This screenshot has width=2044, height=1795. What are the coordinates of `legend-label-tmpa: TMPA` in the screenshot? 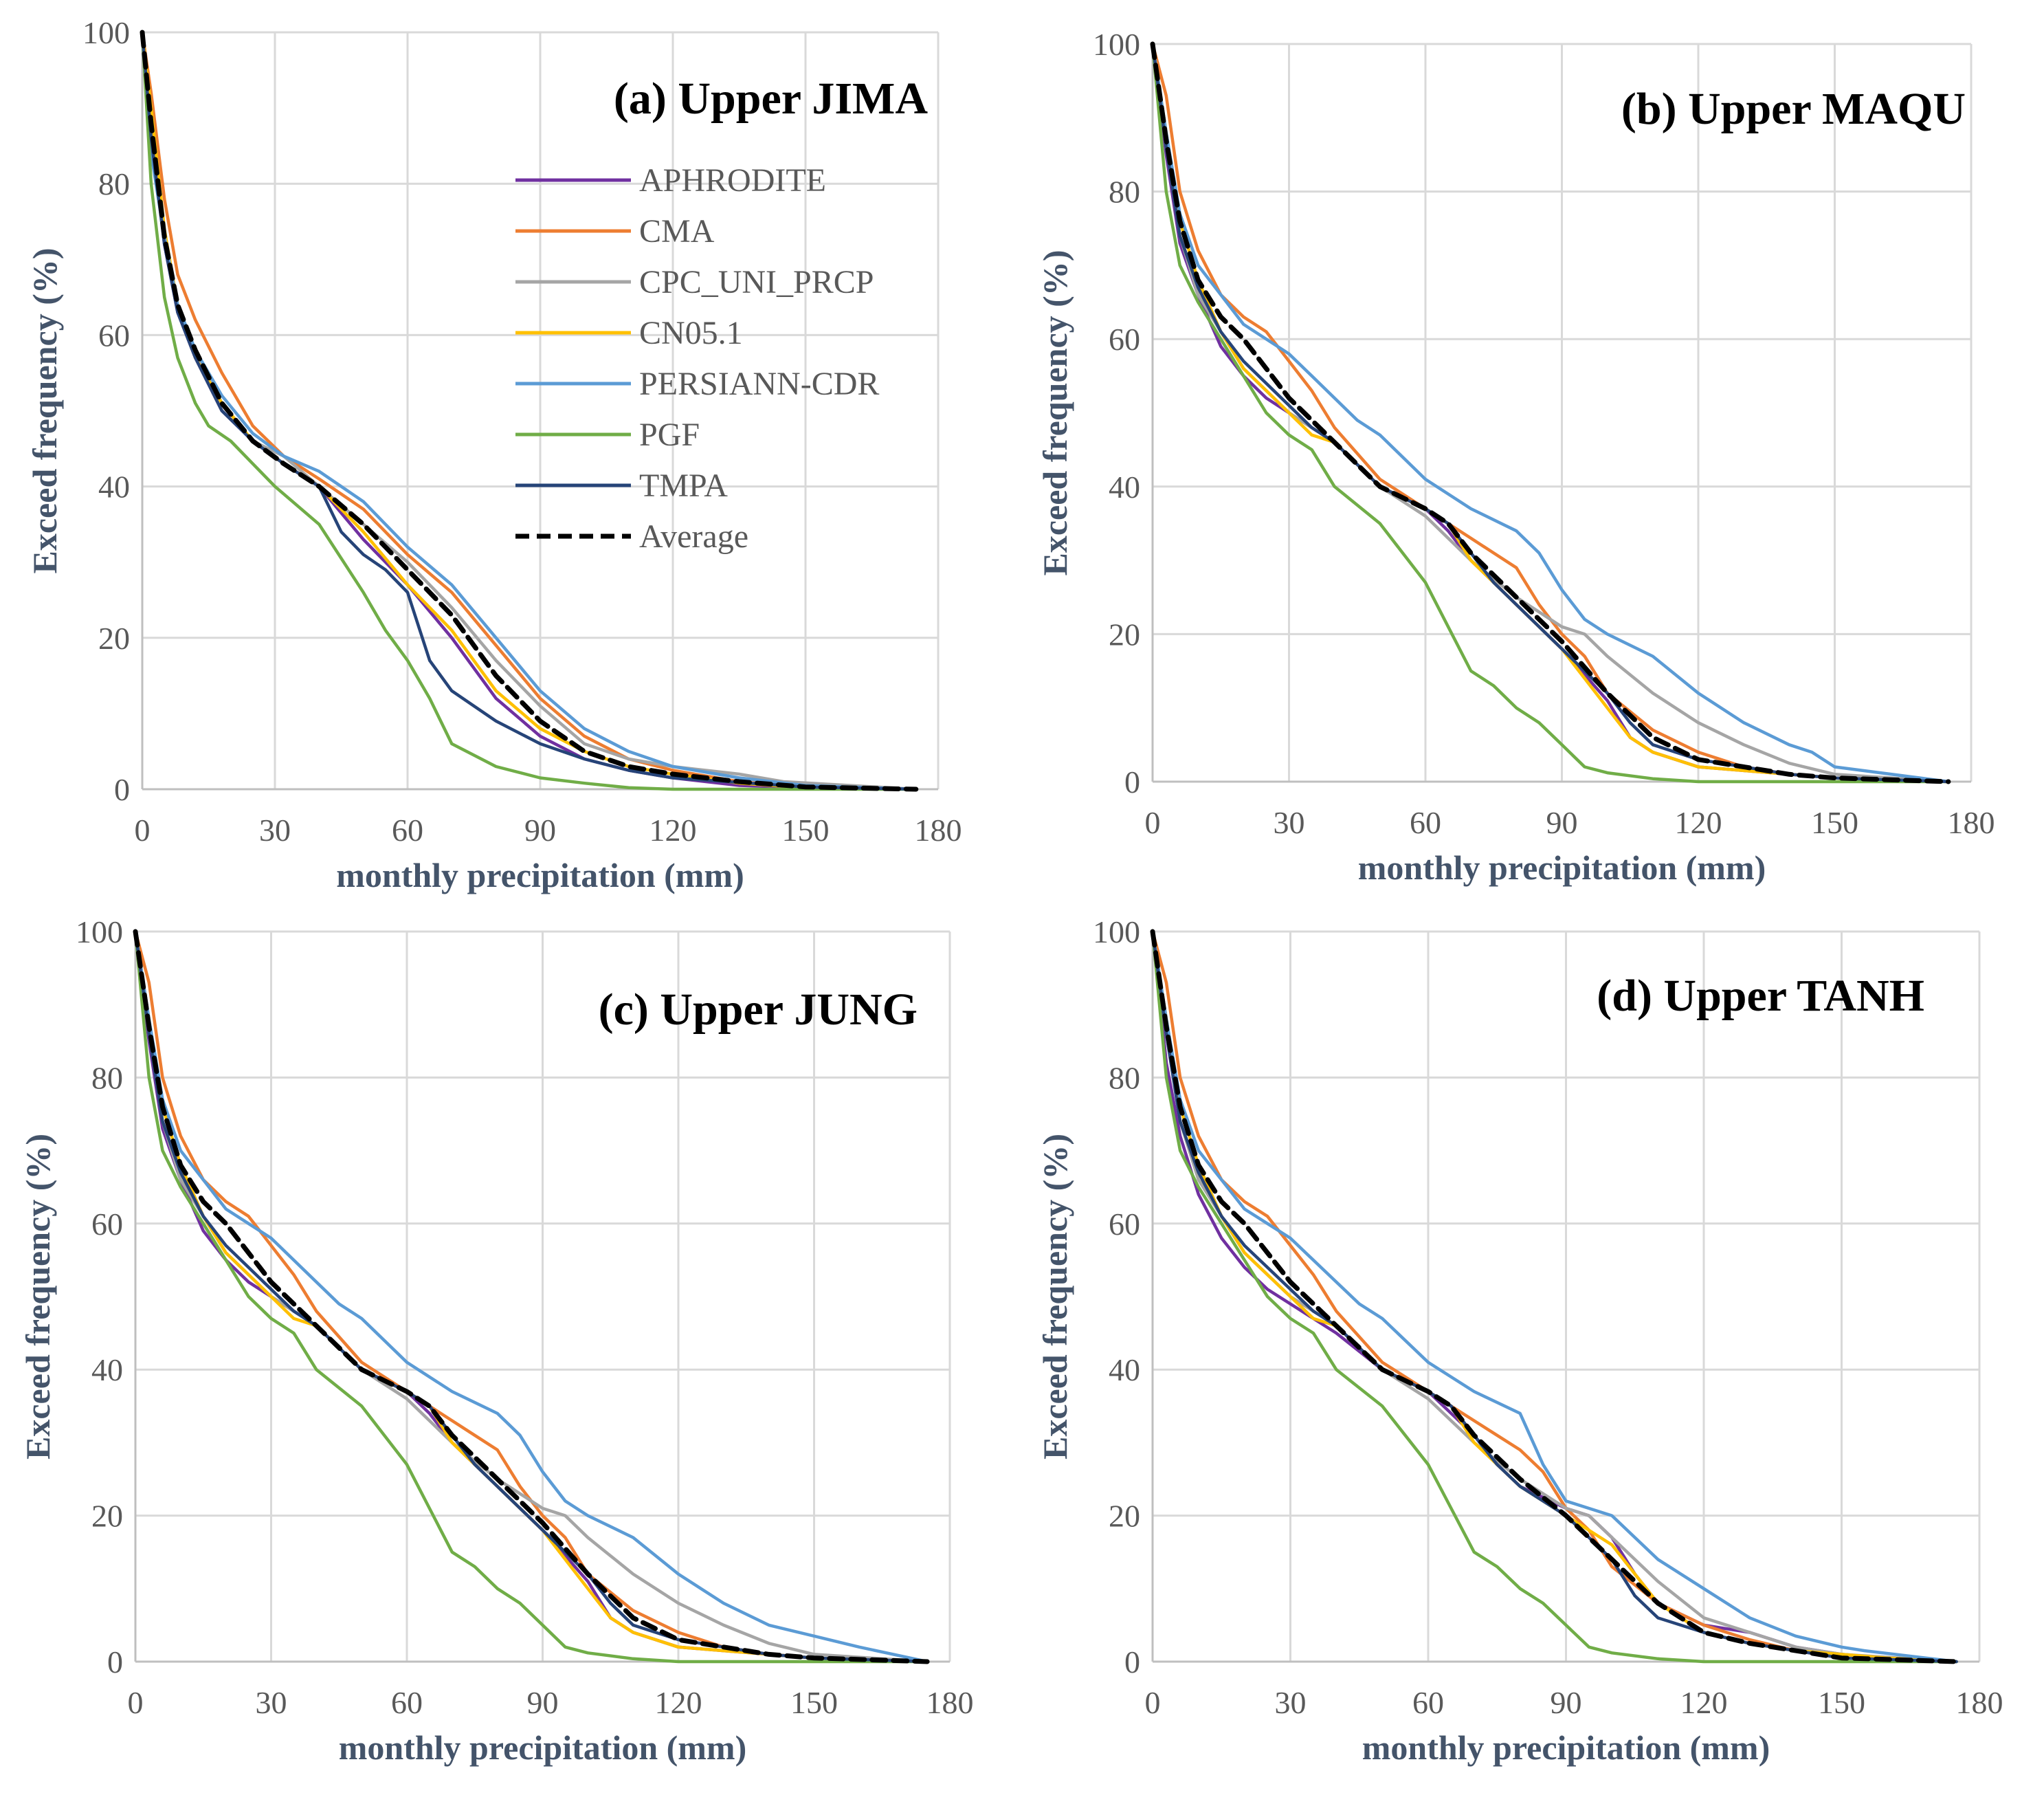 It's located at (683, 485).